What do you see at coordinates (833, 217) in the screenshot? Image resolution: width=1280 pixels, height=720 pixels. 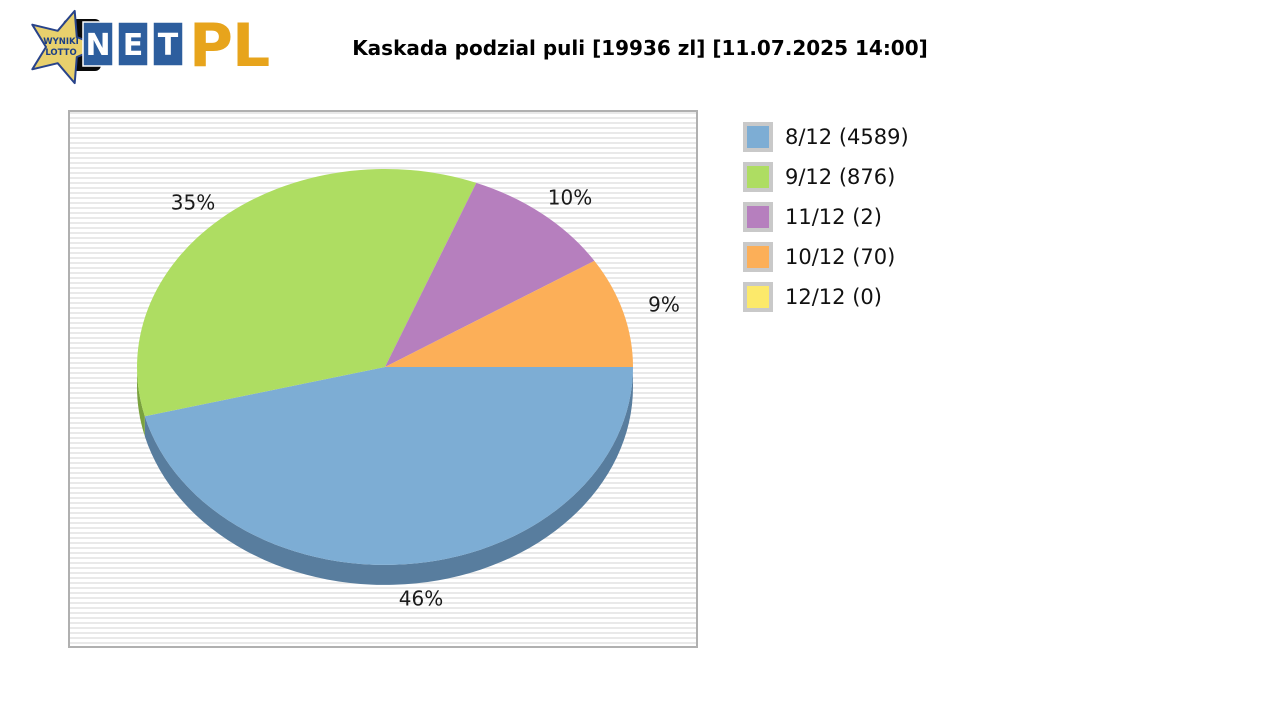 I see `legend-label: 11/12 (2)` at bounding box center [833, 217].